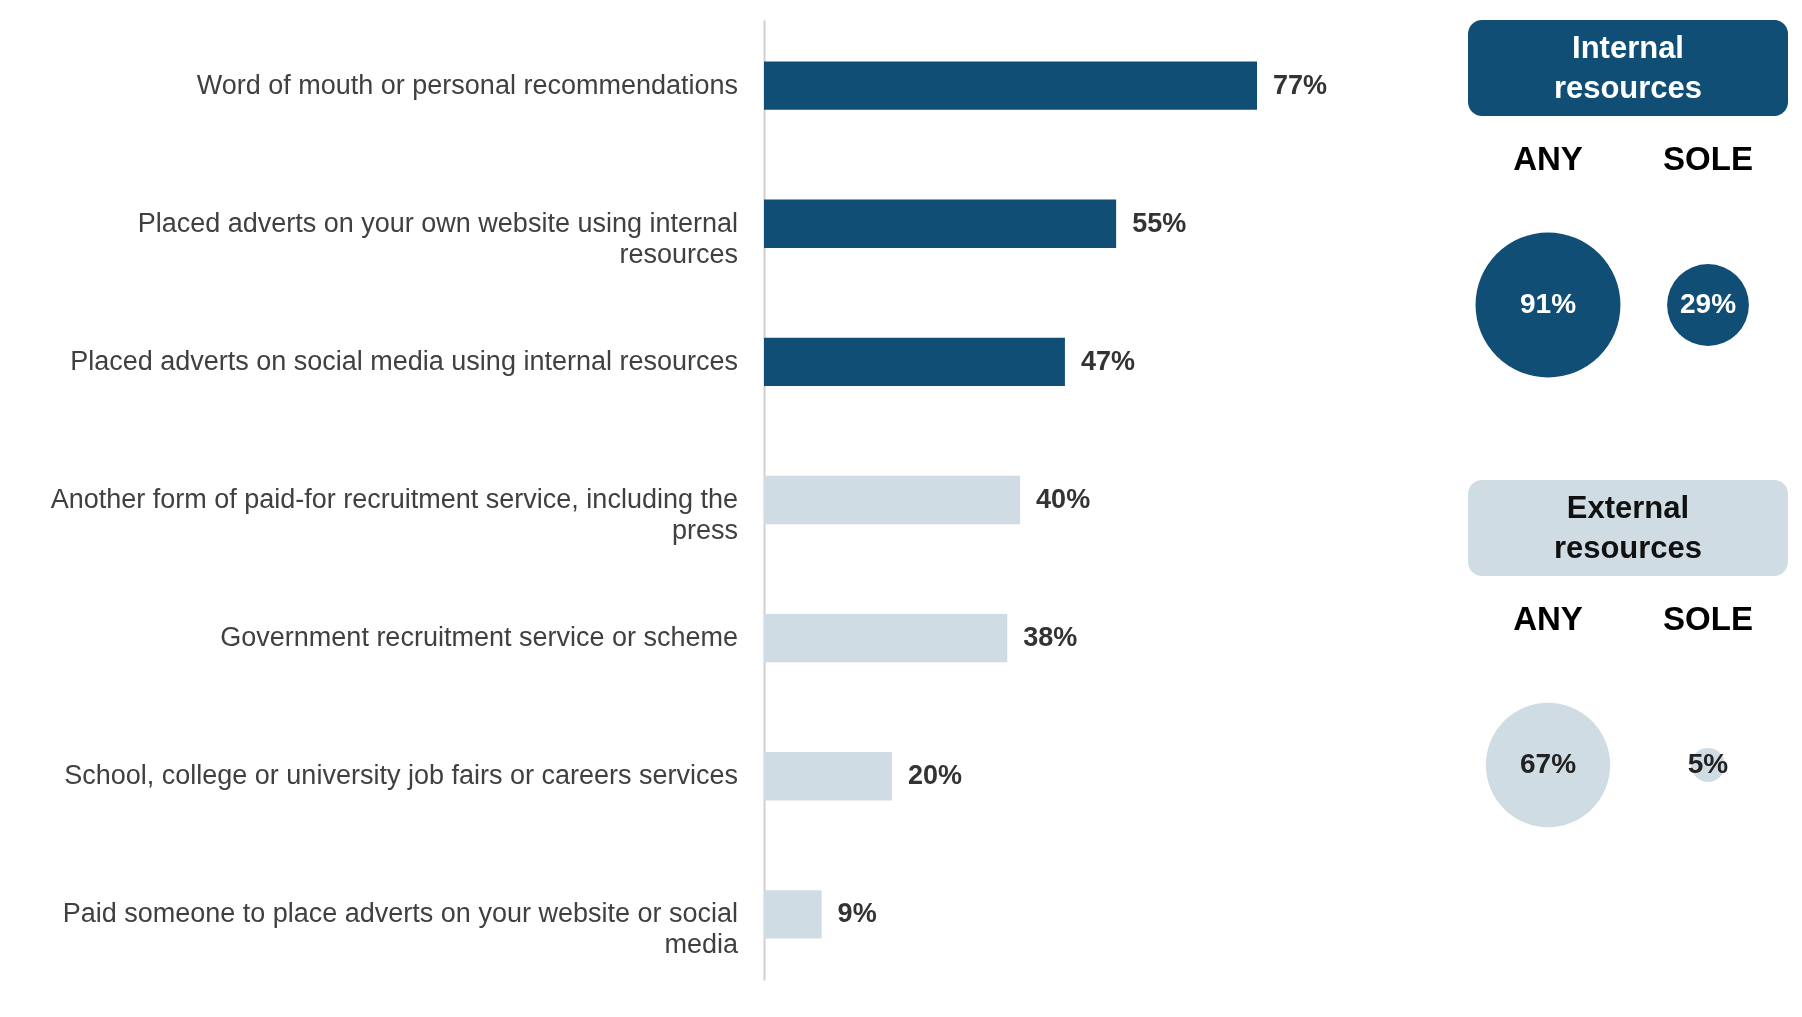 The width and height of the screenshot is (1802, 1017). Describe the element at coordinates (404, 360) in the screenshot. I see `y-tick-label: Placed adverts on social media using internal resources` at that location.